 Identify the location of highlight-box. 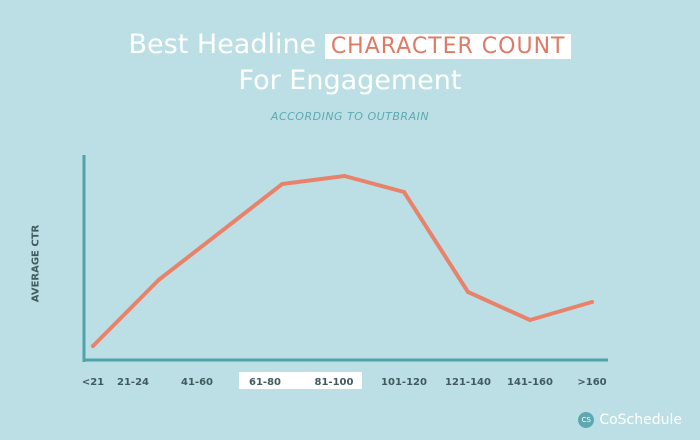
(300, 380).